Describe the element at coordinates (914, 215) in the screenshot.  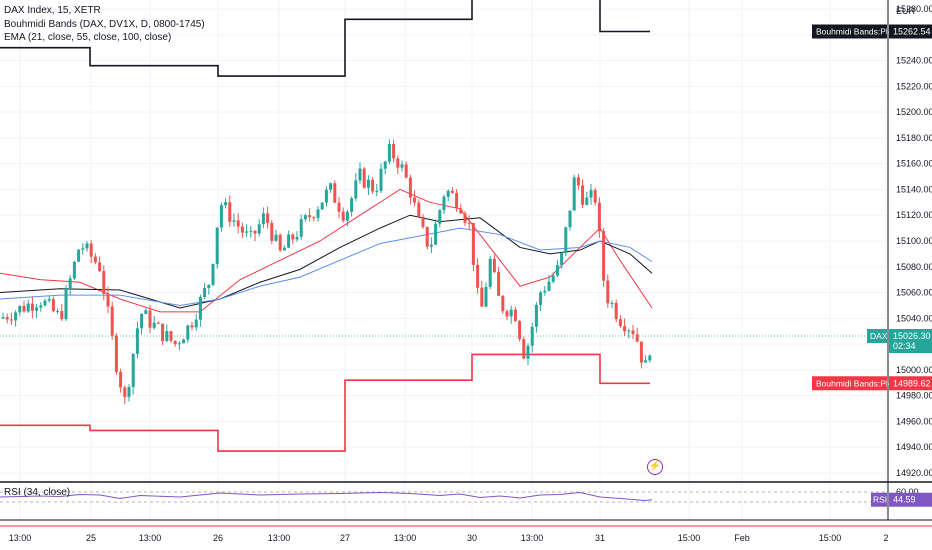
I see `price-tick-label: 15120.00` at that location.